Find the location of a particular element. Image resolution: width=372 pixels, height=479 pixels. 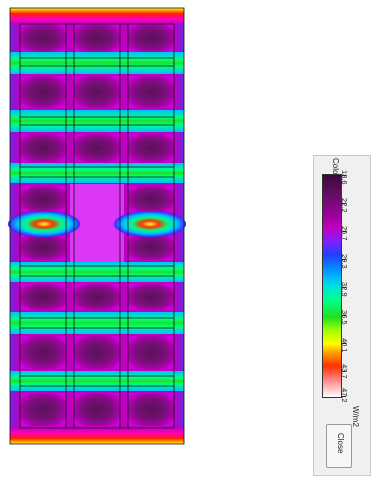

legend-color-bar is located at coordinates (332, 286).